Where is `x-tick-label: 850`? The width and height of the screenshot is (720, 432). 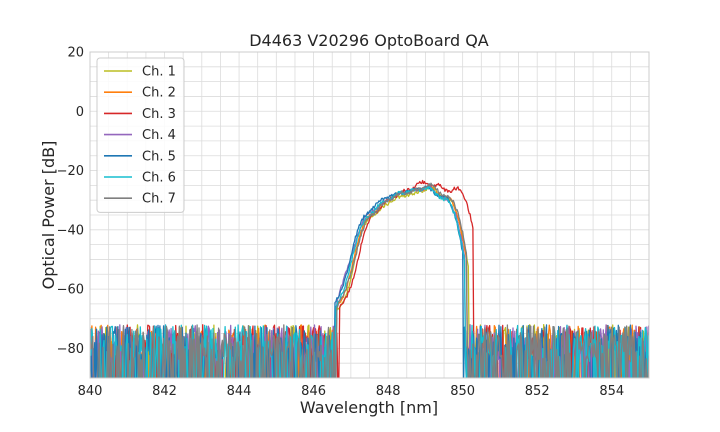 x-tick-label: 850 is located at coordinates (462, 391).